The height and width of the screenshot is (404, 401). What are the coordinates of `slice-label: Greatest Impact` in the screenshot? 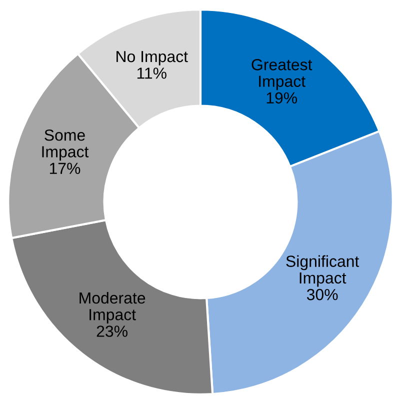 It's located at (282, 74).